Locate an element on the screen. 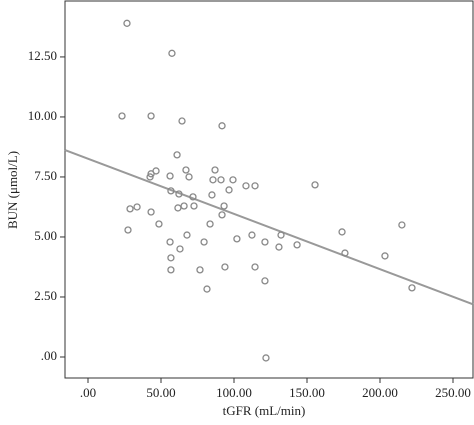 This screenshot has height=425, width=474. y-tick-label: 10.00 is located at coordinates (42, 115).